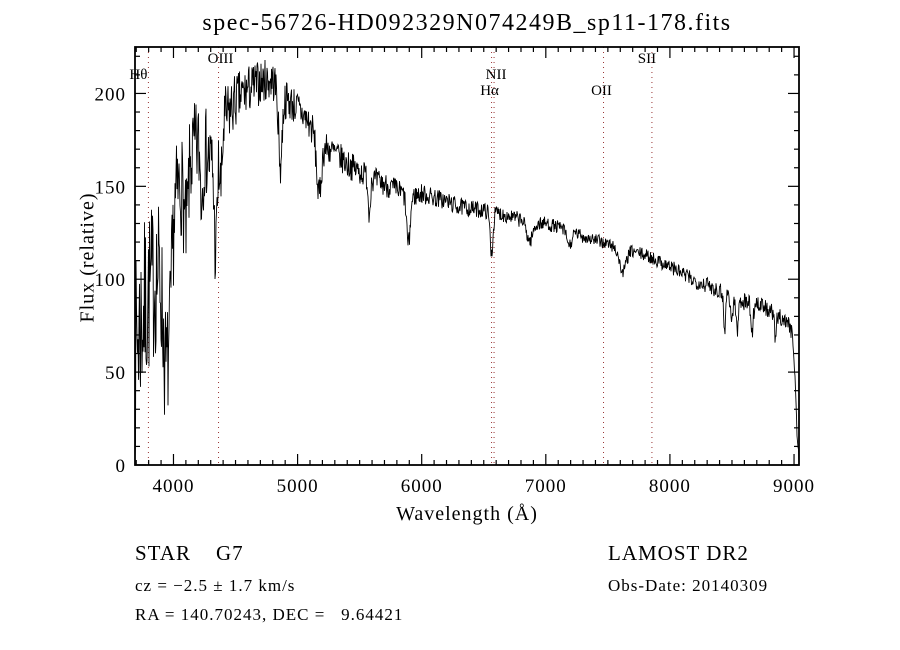 The height and width of the screenshot is (650, 900). I want to click on y-tick-label: 50, so click(115, 373).